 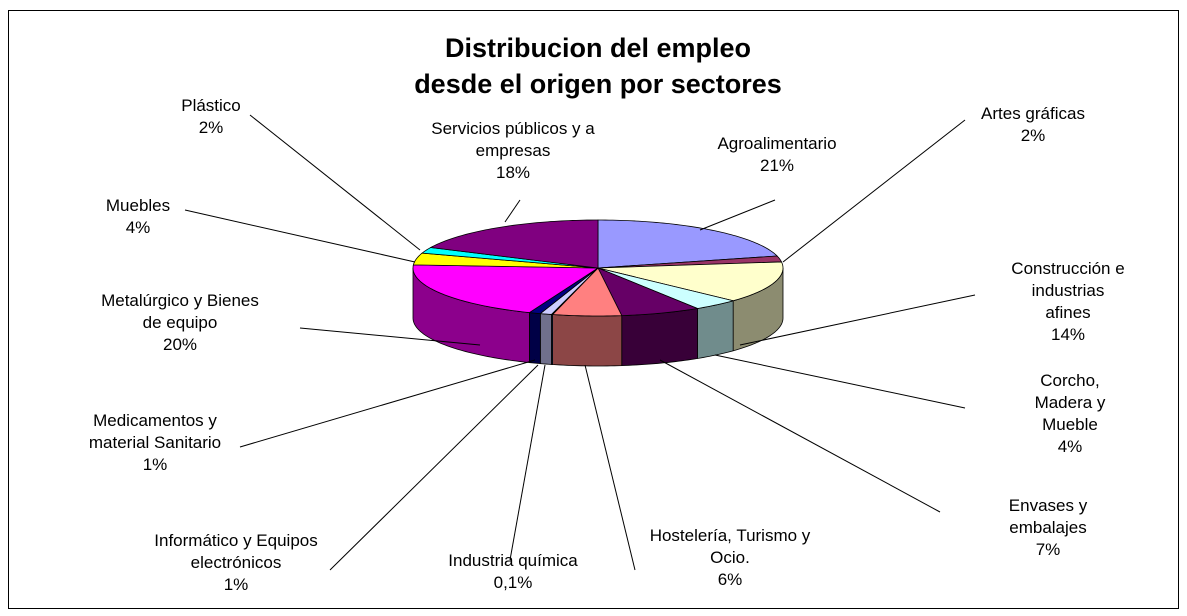 What do you see at coordinates (1068, 290) in the screenshot?
I see `category-label: Construcción e industrias afines` at bounding box center [1068, 290].